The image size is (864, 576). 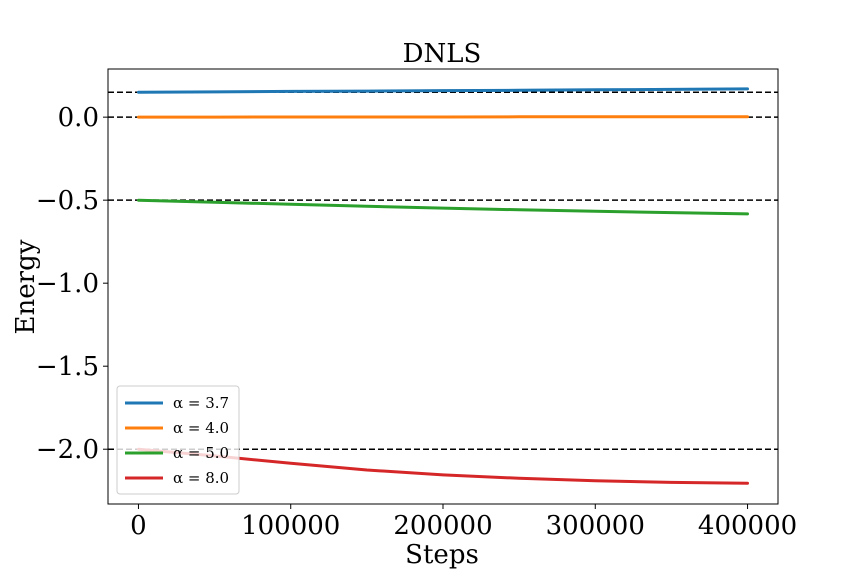 I want to click on x-tick-label: 100000, so click(x=290, y=526).